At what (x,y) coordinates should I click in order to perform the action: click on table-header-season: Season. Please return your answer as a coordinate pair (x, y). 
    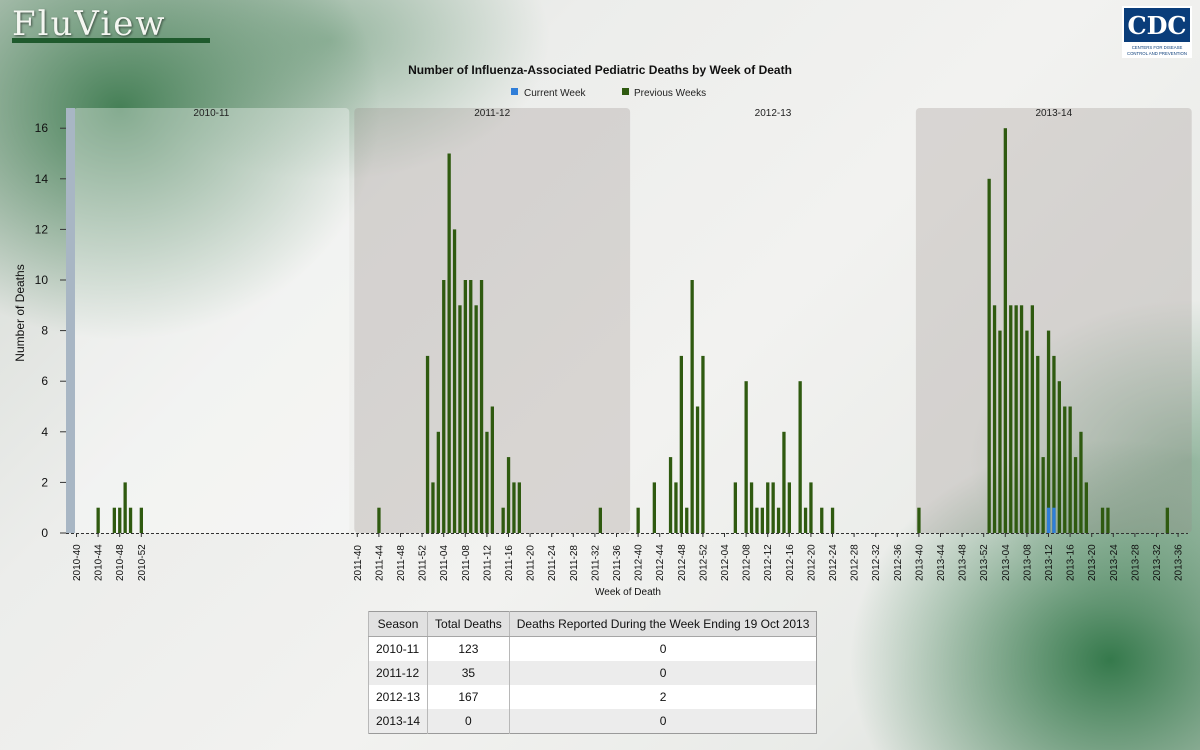
    Looking at the image, I should click on (397, 624).